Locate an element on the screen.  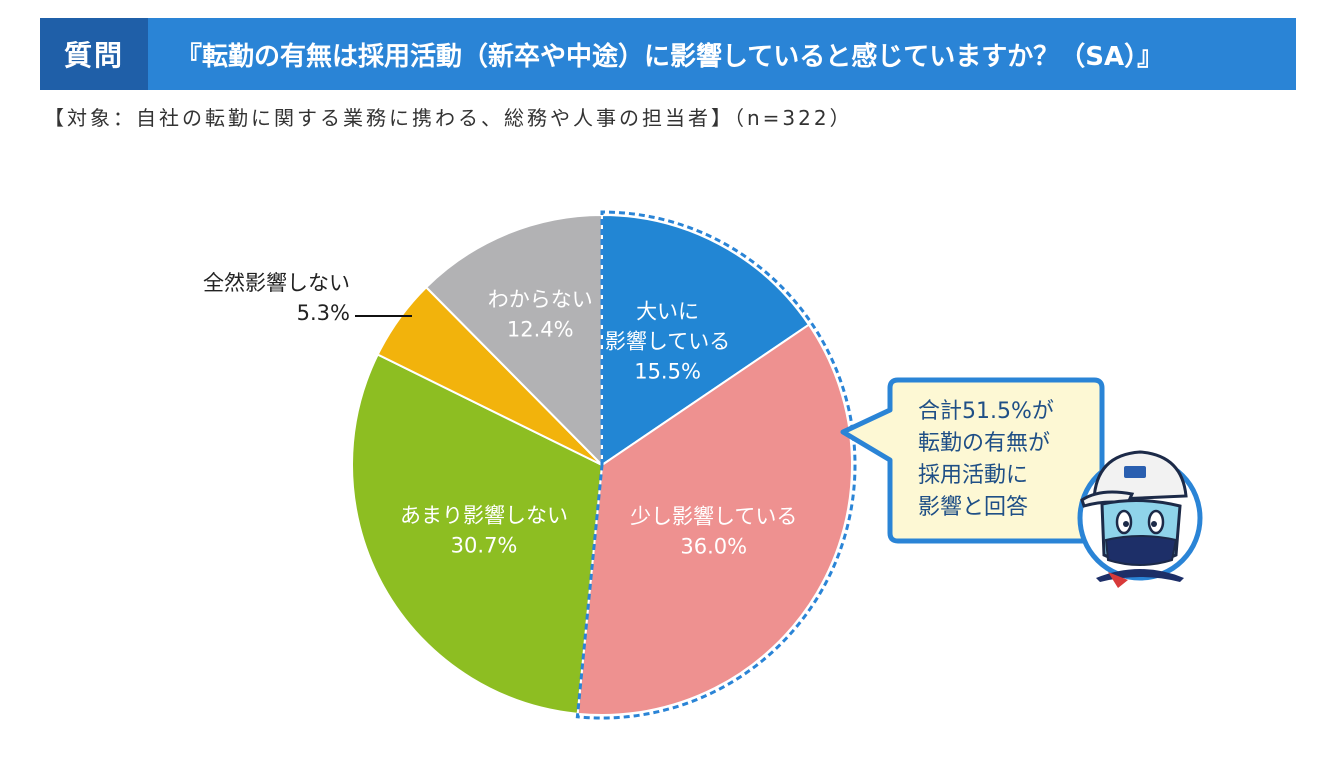
callout-line-1: 合計51.5%が is located at coordinates (986, 411).